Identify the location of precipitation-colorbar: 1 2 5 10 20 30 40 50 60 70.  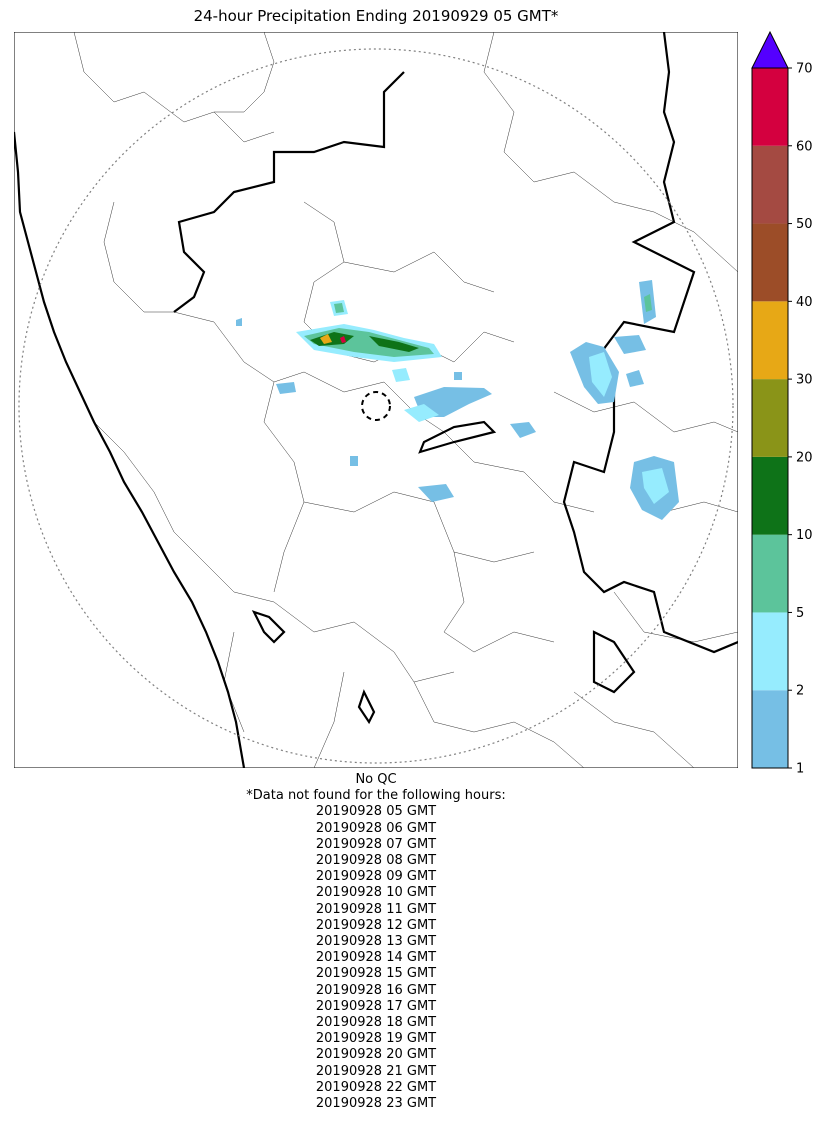
(782, 403).